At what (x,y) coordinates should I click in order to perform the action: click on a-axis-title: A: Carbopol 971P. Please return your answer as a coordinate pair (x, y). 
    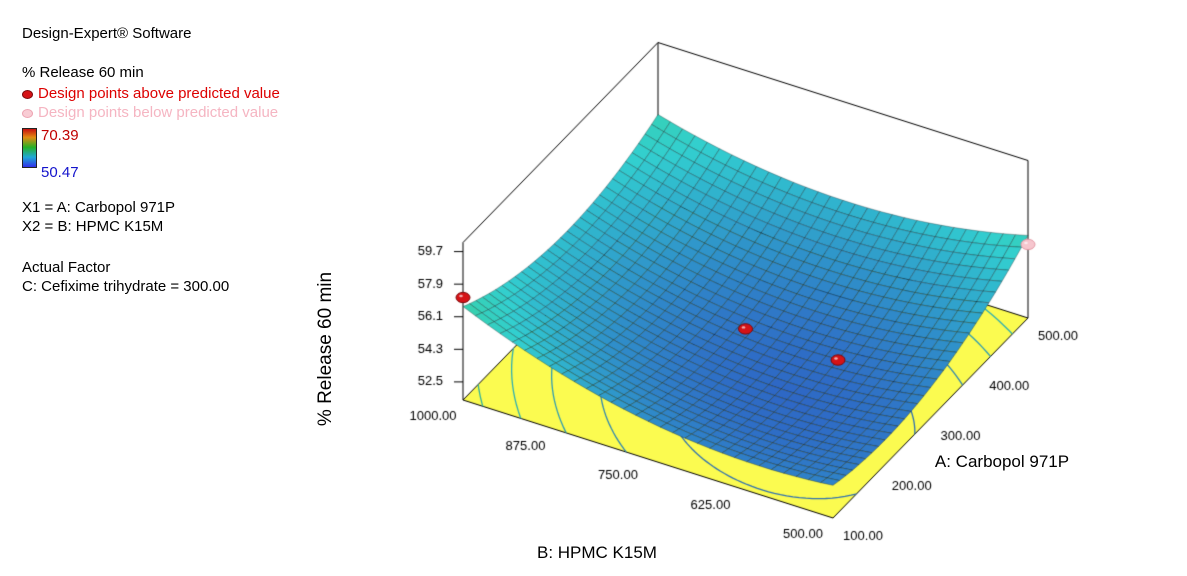
    Looking at the image, I should click on (1002, 461).